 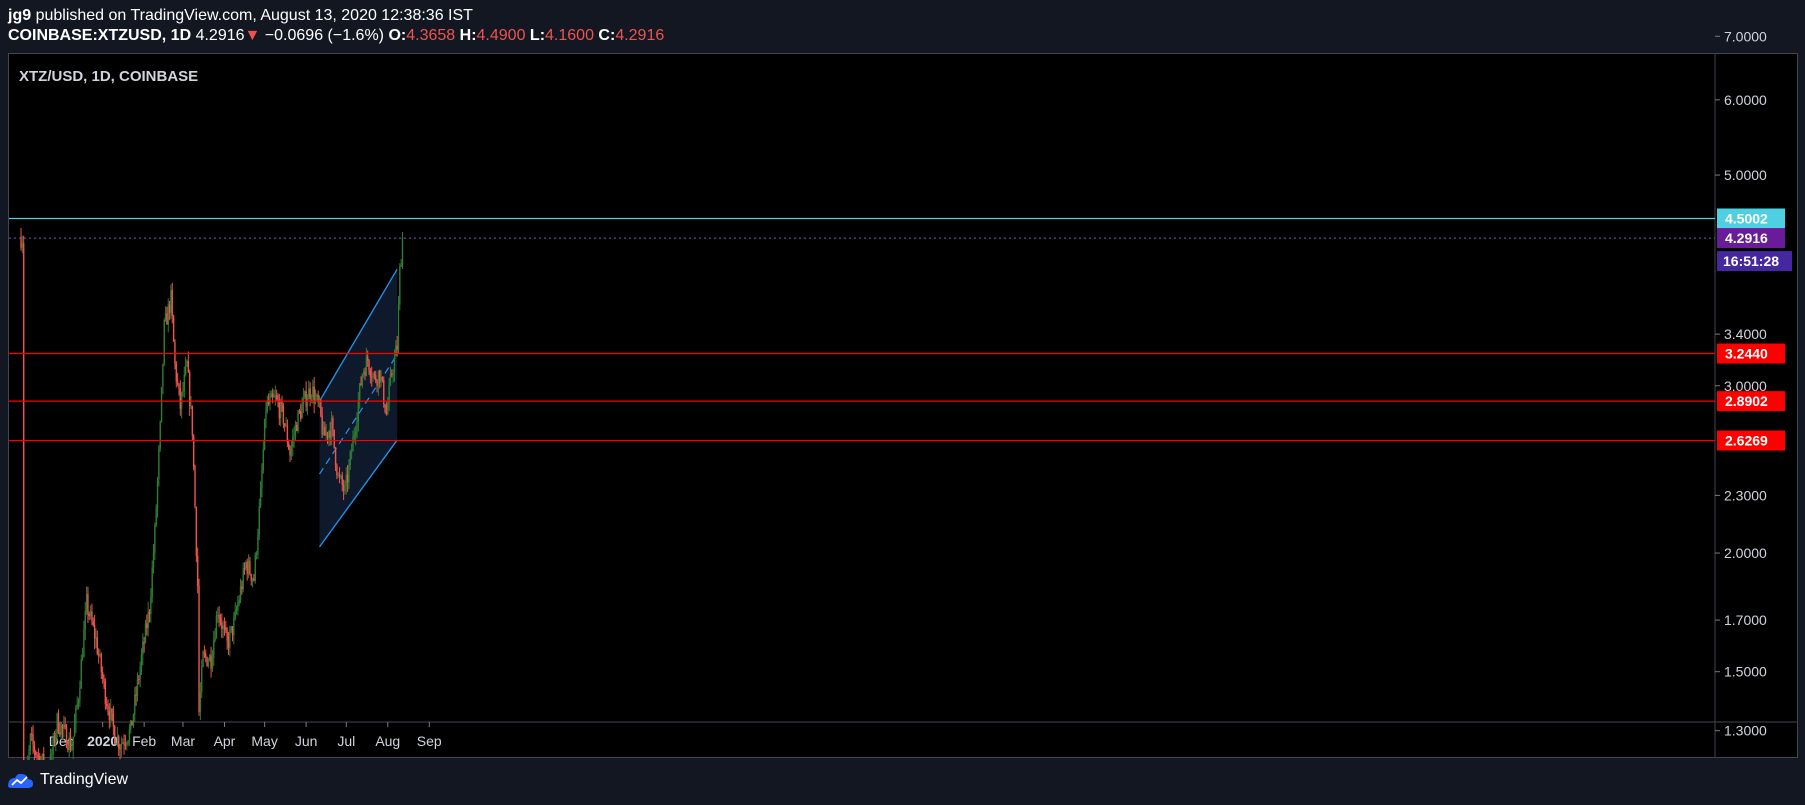 I want to click on y-tick-label: 3.0000, so click(x=1745, y=386).